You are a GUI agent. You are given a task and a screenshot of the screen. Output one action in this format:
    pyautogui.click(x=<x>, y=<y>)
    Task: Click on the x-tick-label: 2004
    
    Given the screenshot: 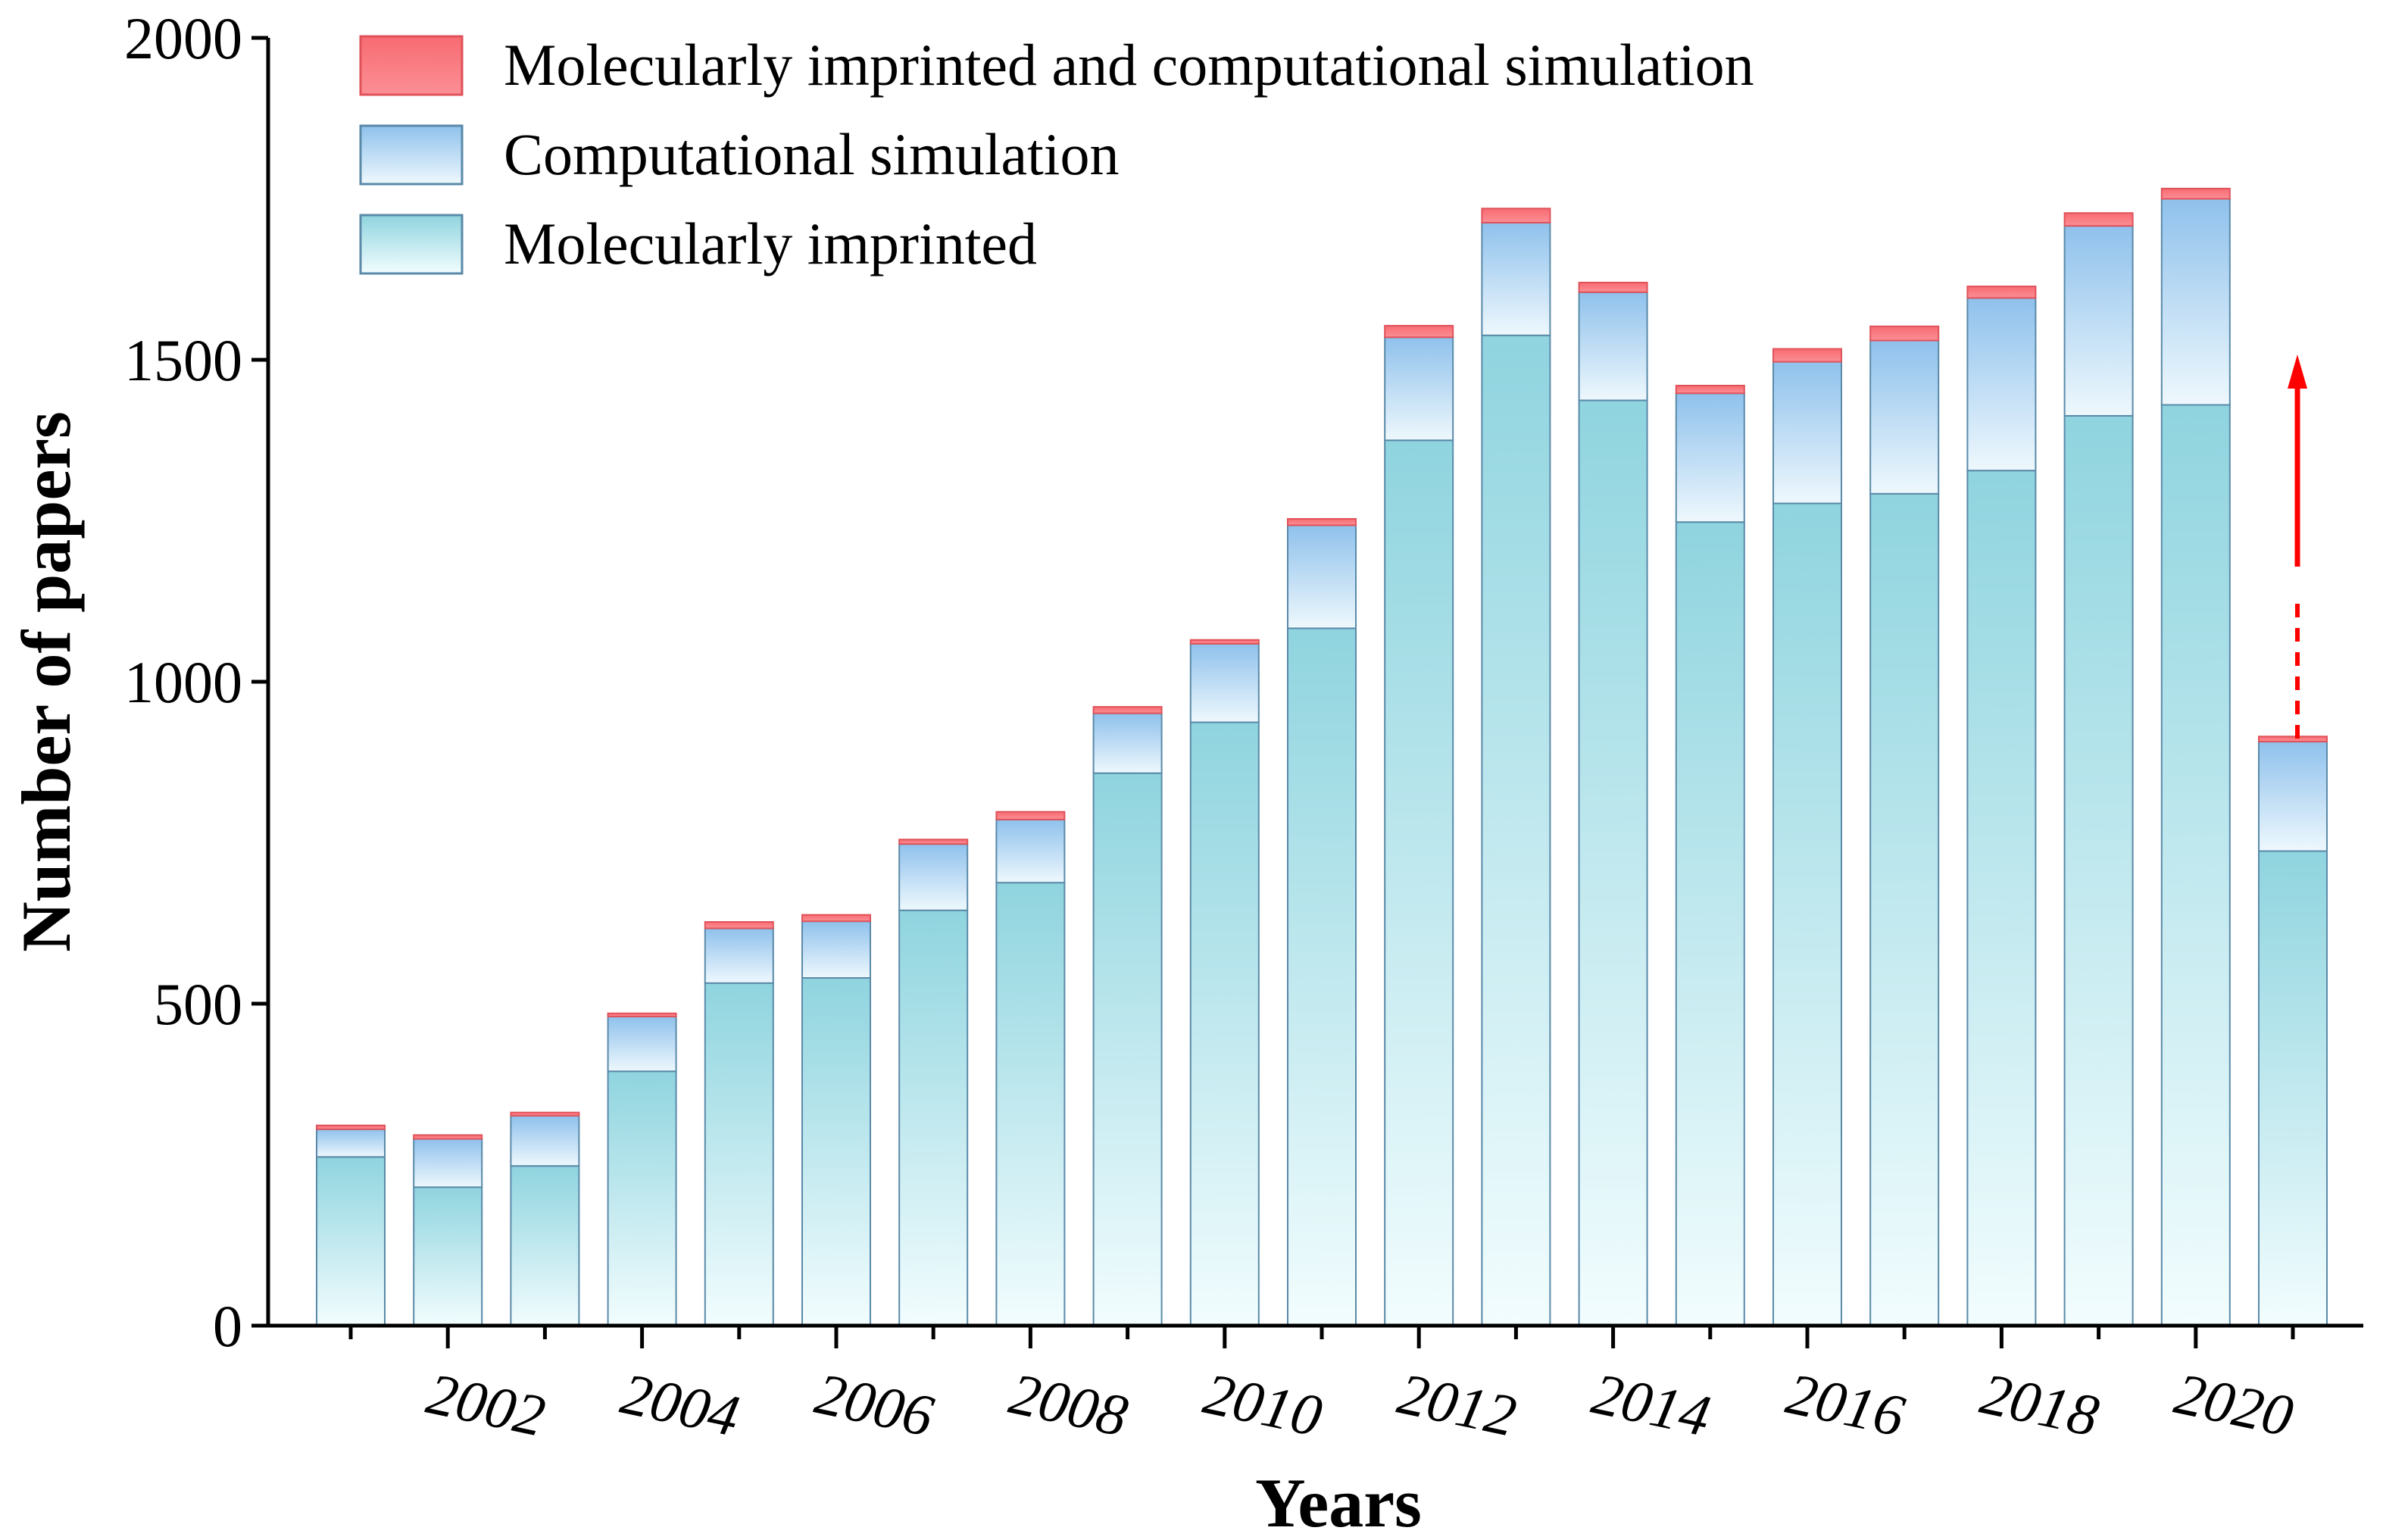 What is the action you would take?
    pyautogui.click(x=681, y=1404)
    